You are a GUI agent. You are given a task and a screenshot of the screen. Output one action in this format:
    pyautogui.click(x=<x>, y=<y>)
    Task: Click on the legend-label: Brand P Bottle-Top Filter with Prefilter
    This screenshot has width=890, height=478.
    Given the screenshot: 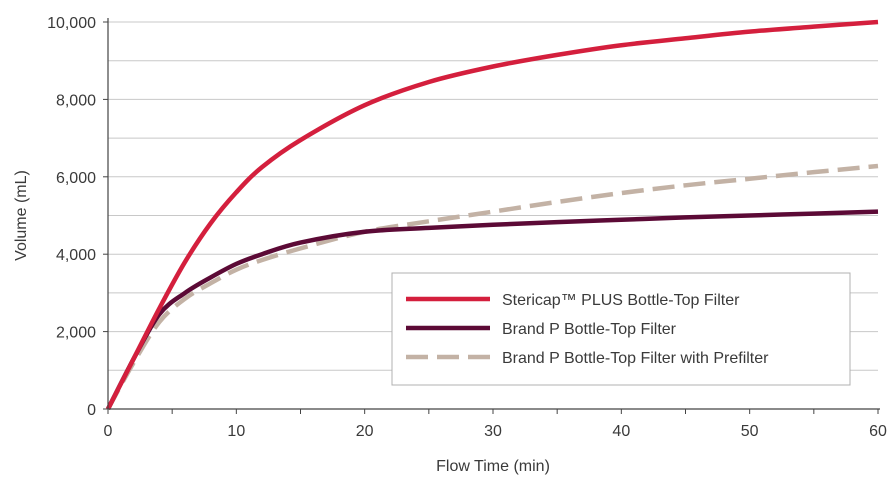 What is the action you would take?
    pyautogui.click(x=635, y=358)
    